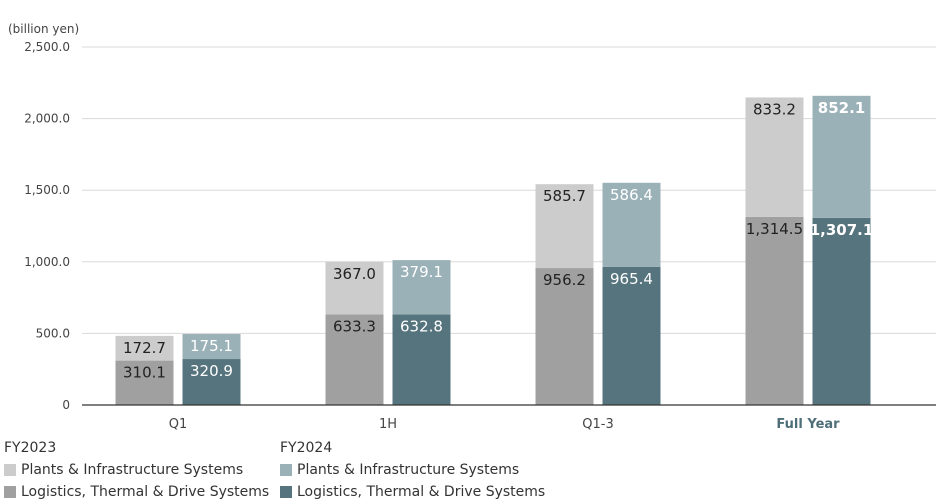 Image resolution: width=936 pixels, height=503 pixels. I want to click on y-tick-label: 1,500.0, so click(47, 190).